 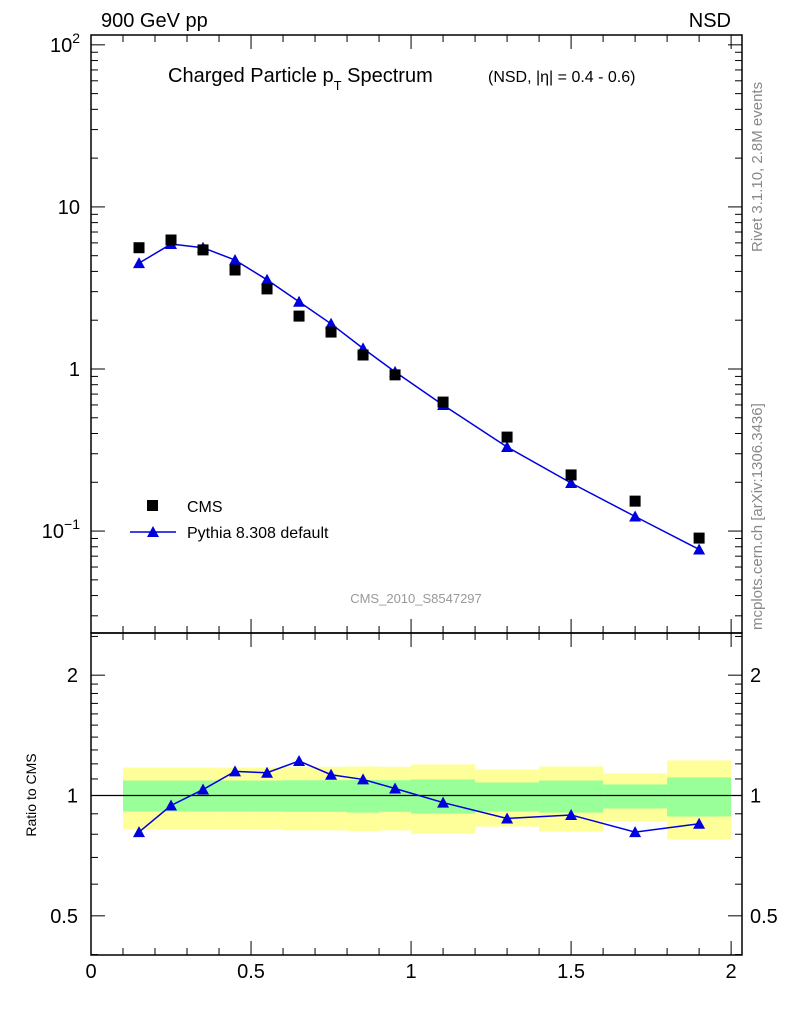 What do you see at coordinates (251, 972) in the screenshot?
I see `x-tick-label: 0.5` at bounding box center [251, 972].